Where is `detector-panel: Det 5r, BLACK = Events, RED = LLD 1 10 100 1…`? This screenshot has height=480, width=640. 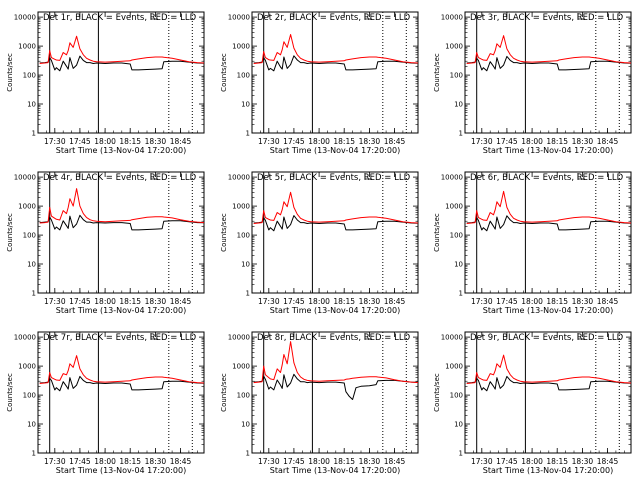 detector-panel: Det 5r, BLACK = Events, RED = LLD 1 10 100 1… is located at coordinates (319, 243).